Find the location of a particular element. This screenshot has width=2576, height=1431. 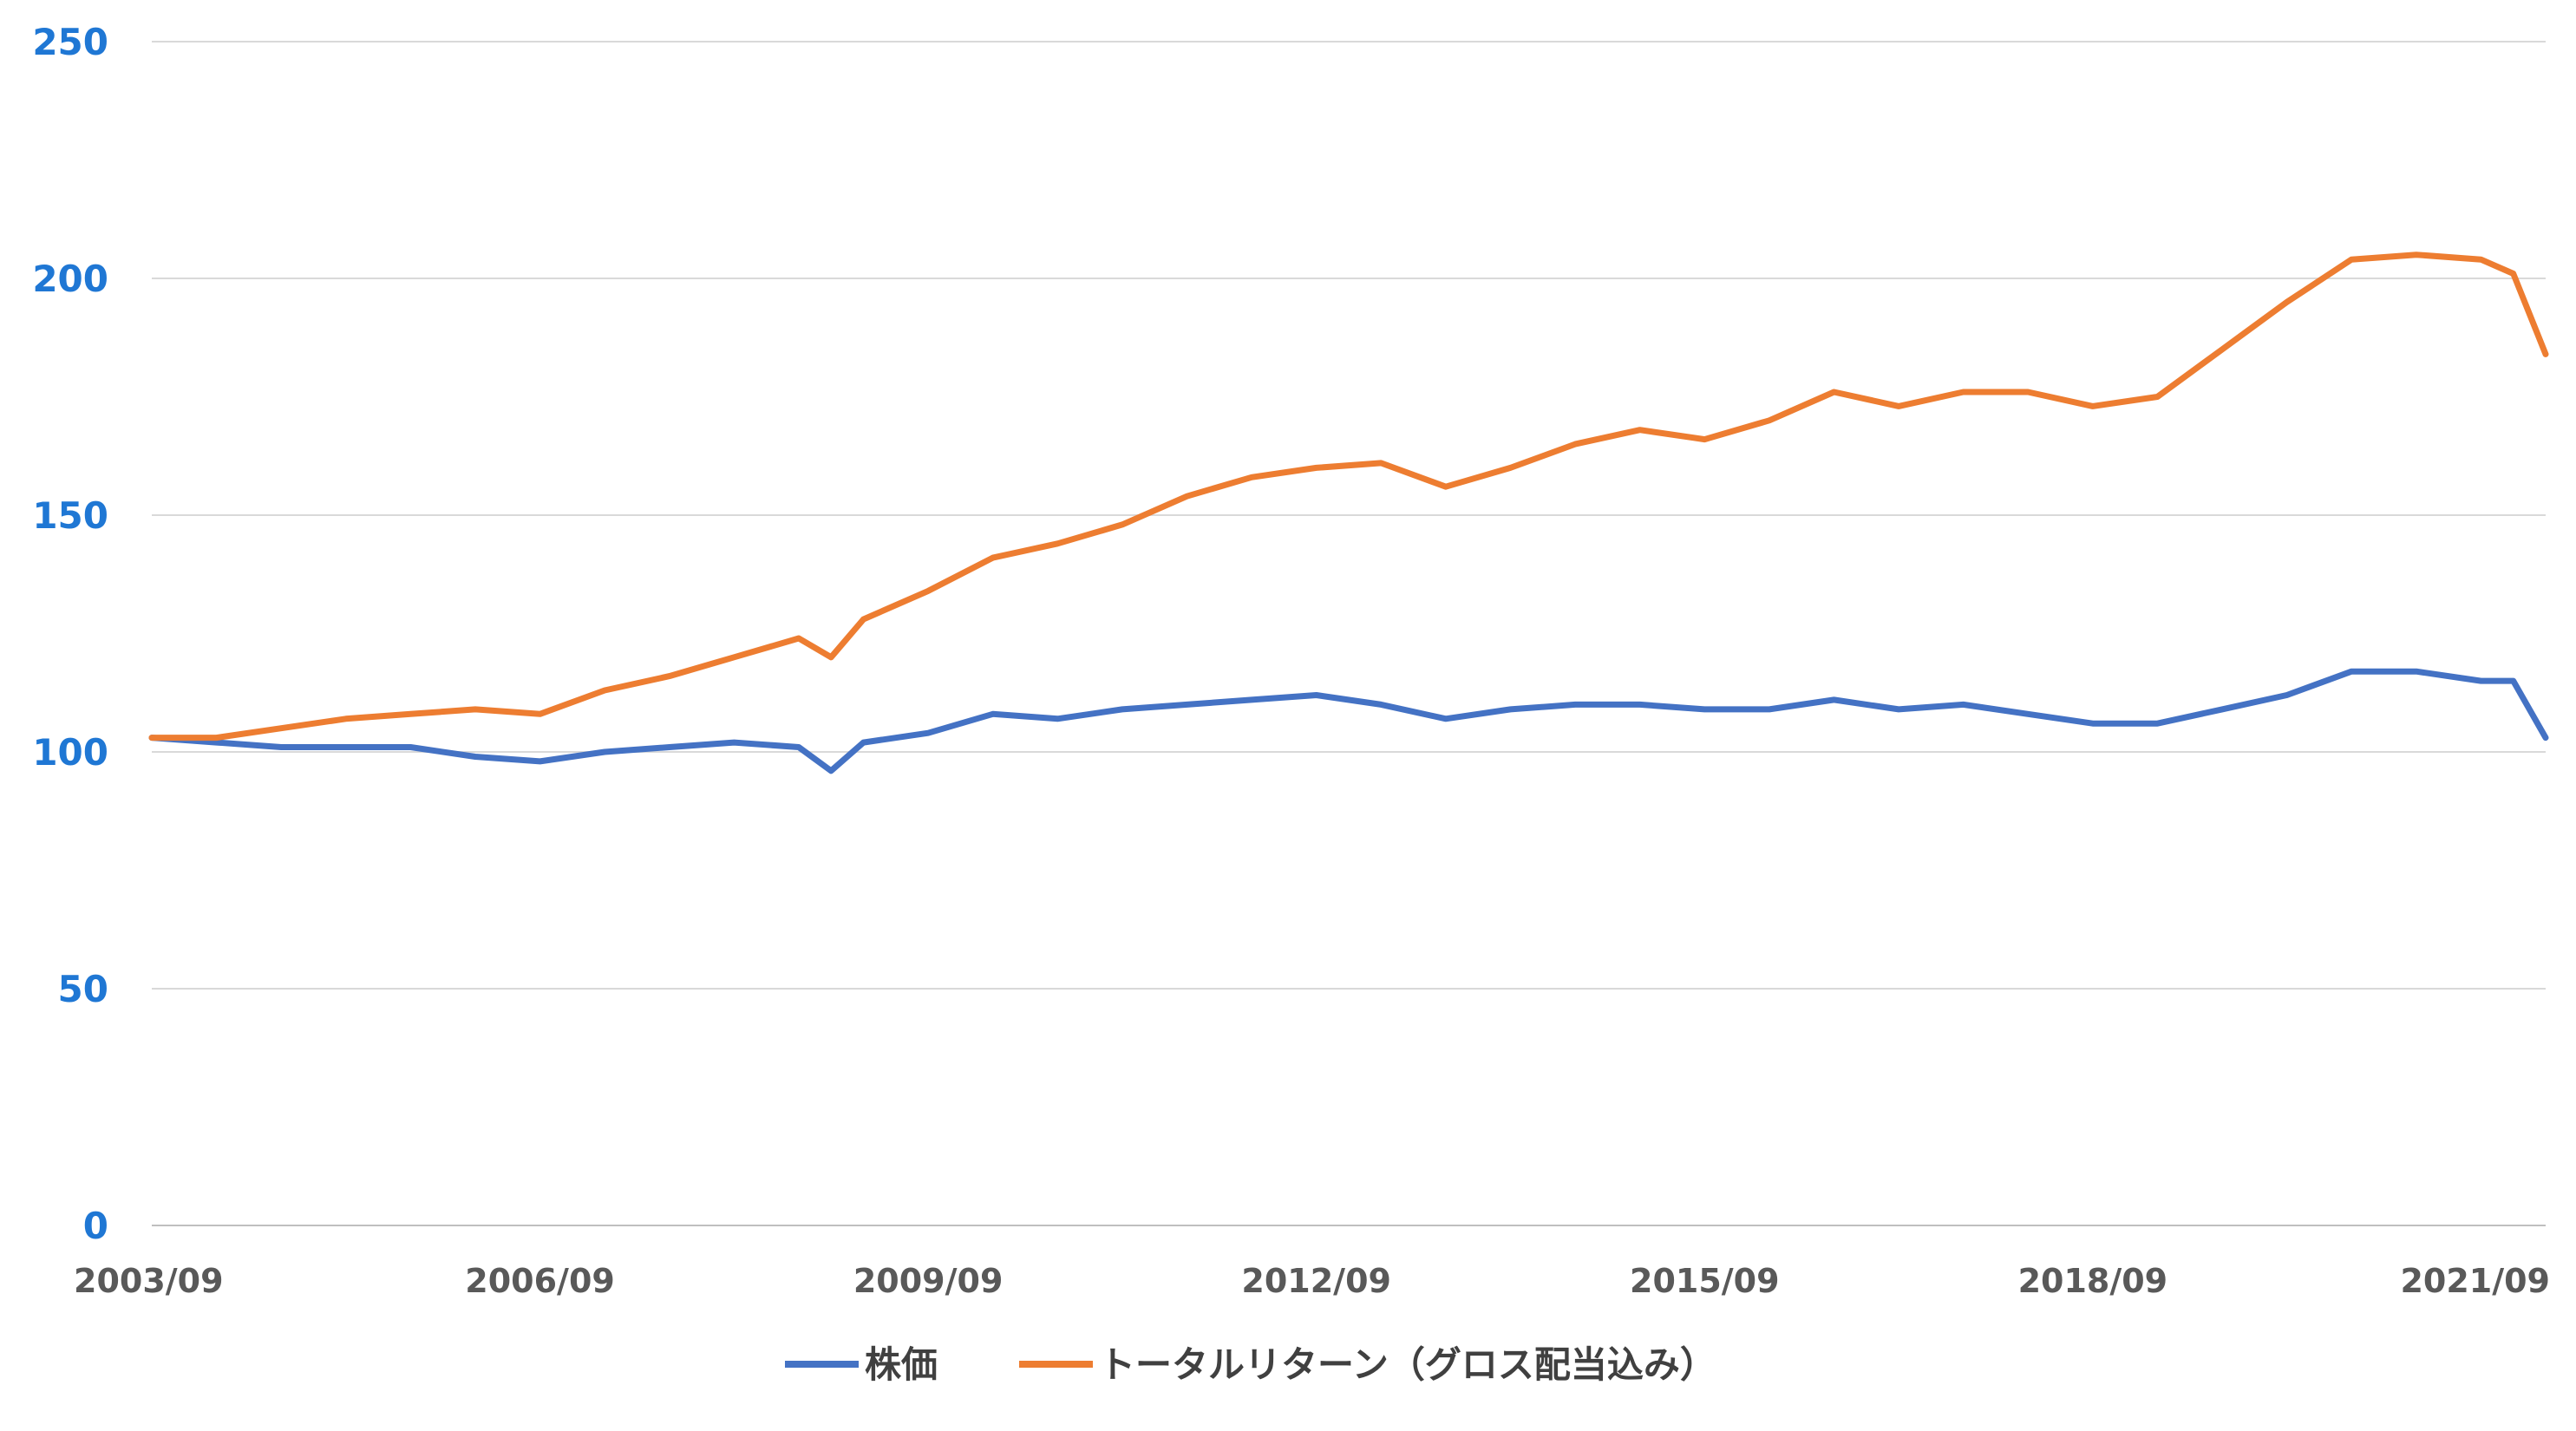

legend: 株価 トータルリターン（グロス配当込み） is located at coordinates (1250, 1364).